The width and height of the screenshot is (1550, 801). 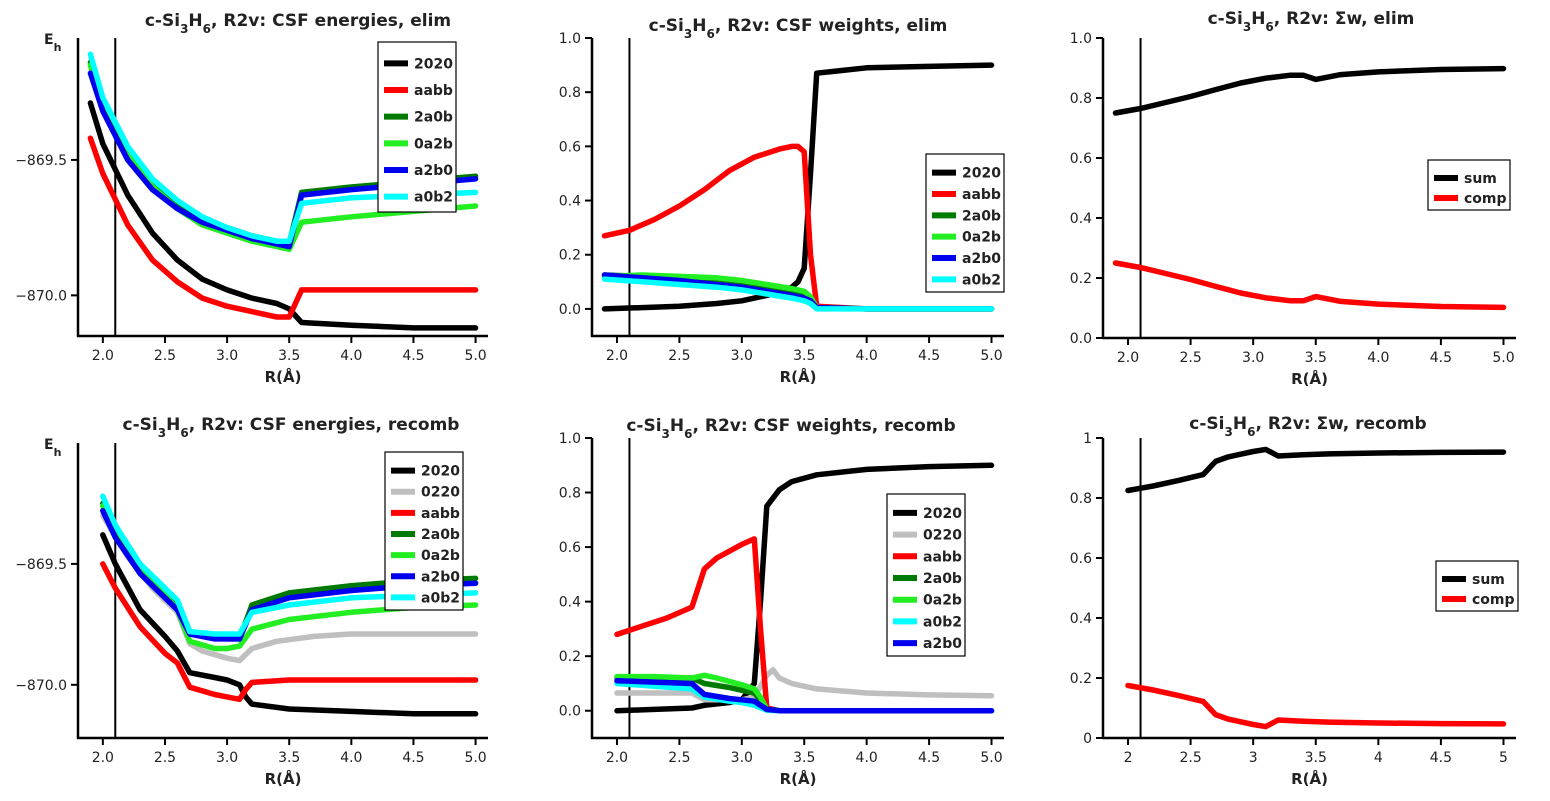 I want to click on title-text: , R2v: Σw, elim, so click(x=1344, y=19).